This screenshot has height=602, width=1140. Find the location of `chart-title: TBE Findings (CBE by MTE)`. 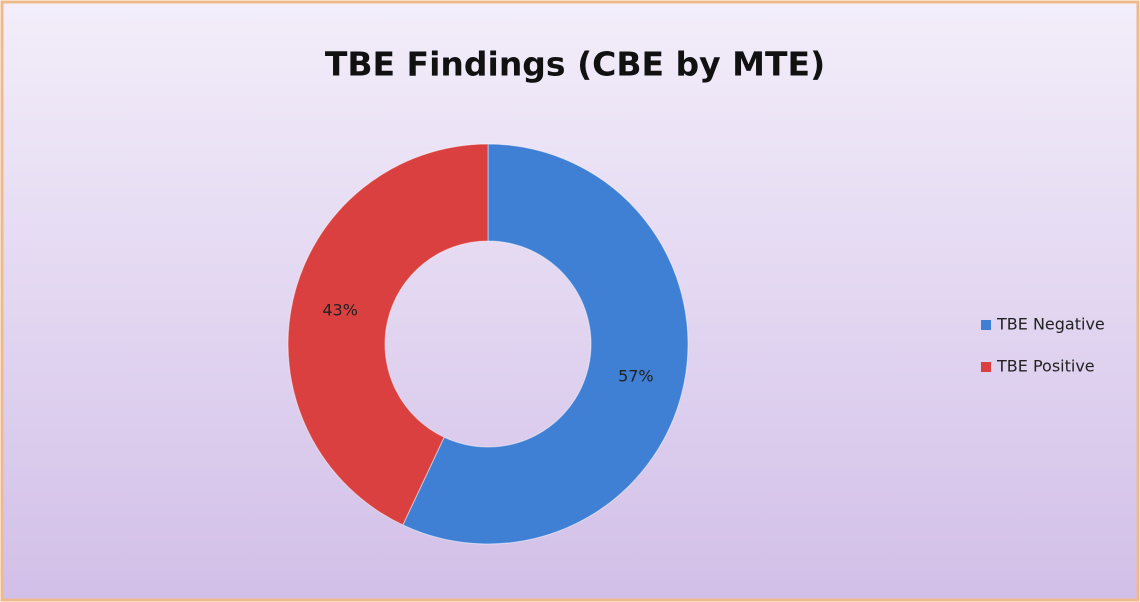

chart-title: TBE Findings (CBE by MTE) is located at coordinates (575, 64).